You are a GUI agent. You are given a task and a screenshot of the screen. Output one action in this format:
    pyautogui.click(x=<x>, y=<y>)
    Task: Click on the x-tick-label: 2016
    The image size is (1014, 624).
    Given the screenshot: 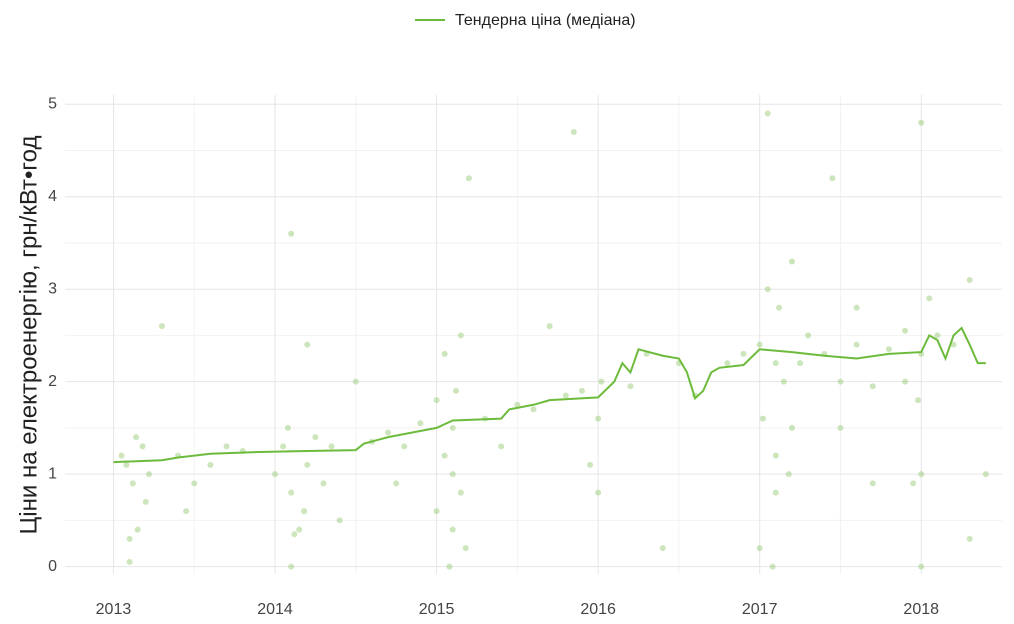 What is the action you would take?
    pyautogui.click(x=598, y=609)
    